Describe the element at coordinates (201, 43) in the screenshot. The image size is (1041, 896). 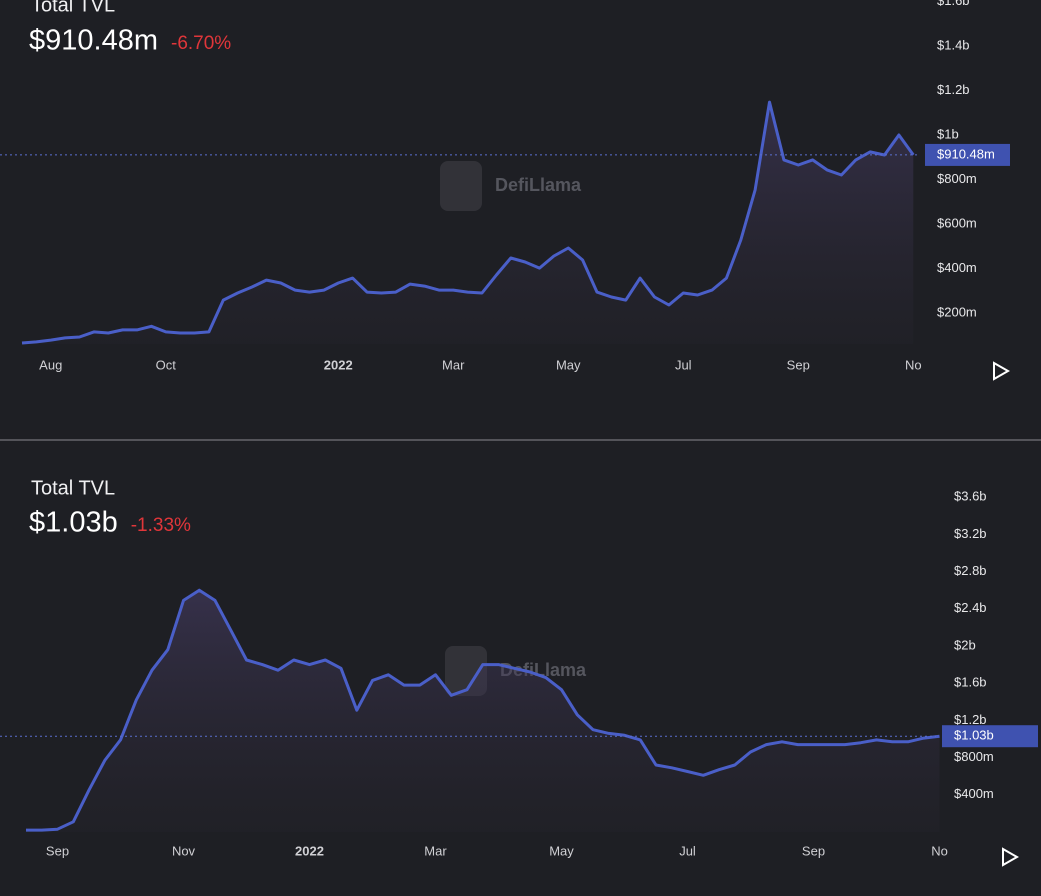
I see `change: -6.70%` at that location.